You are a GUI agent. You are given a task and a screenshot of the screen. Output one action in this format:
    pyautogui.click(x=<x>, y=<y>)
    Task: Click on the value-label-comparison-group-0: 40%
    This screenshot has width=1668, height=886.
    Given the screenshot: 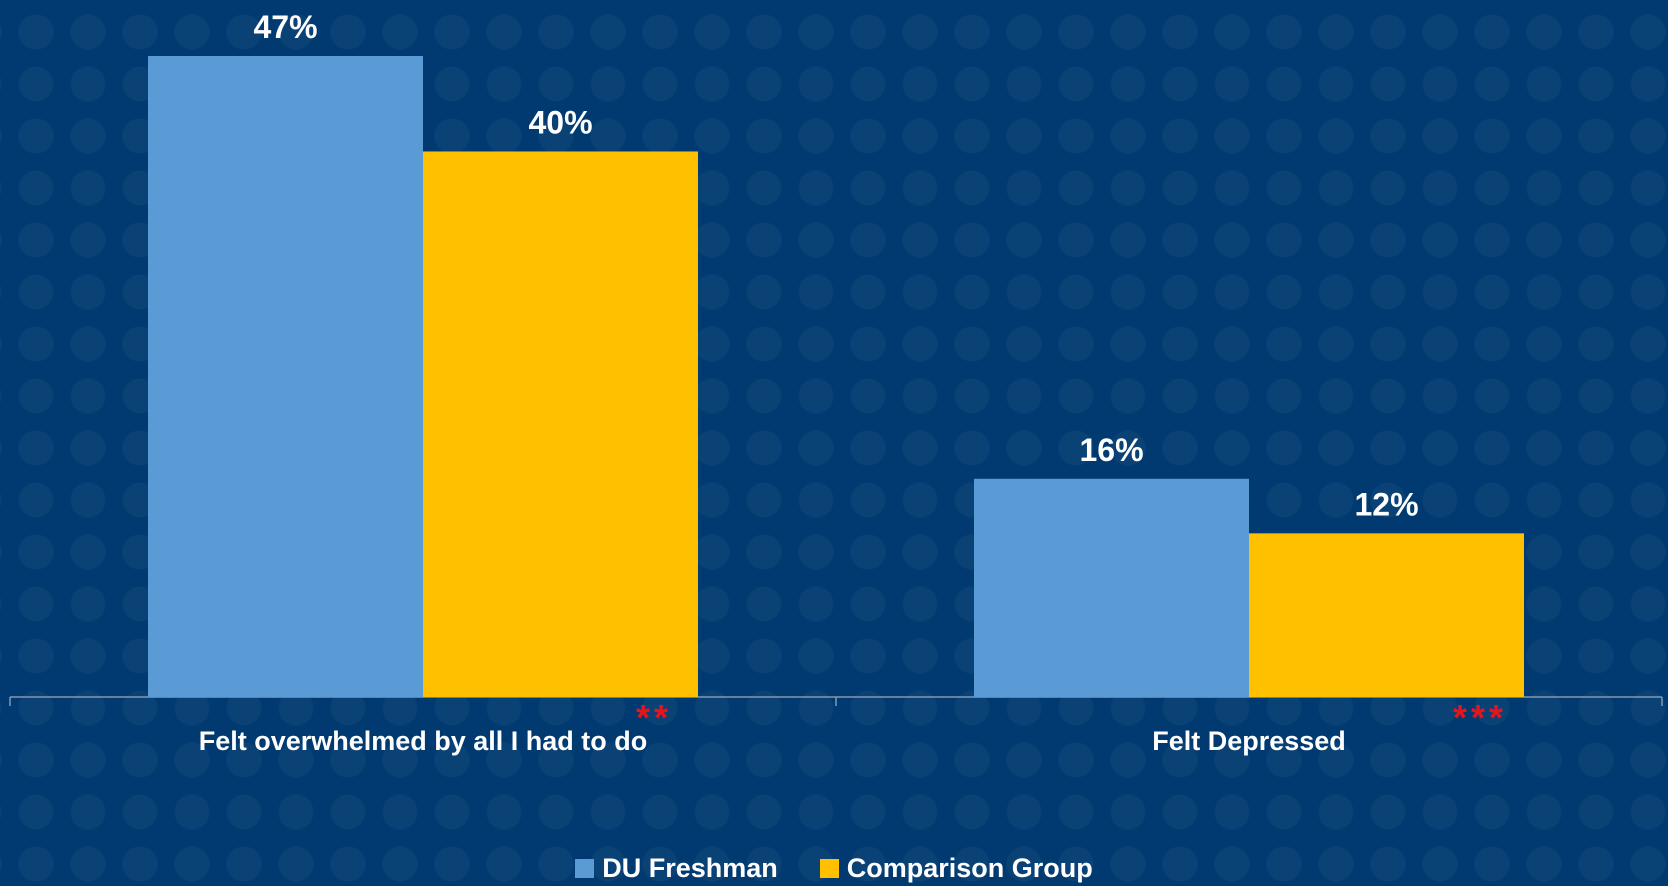 What is the action you would take?
    pyautogui.click(x=560, y=122)
    